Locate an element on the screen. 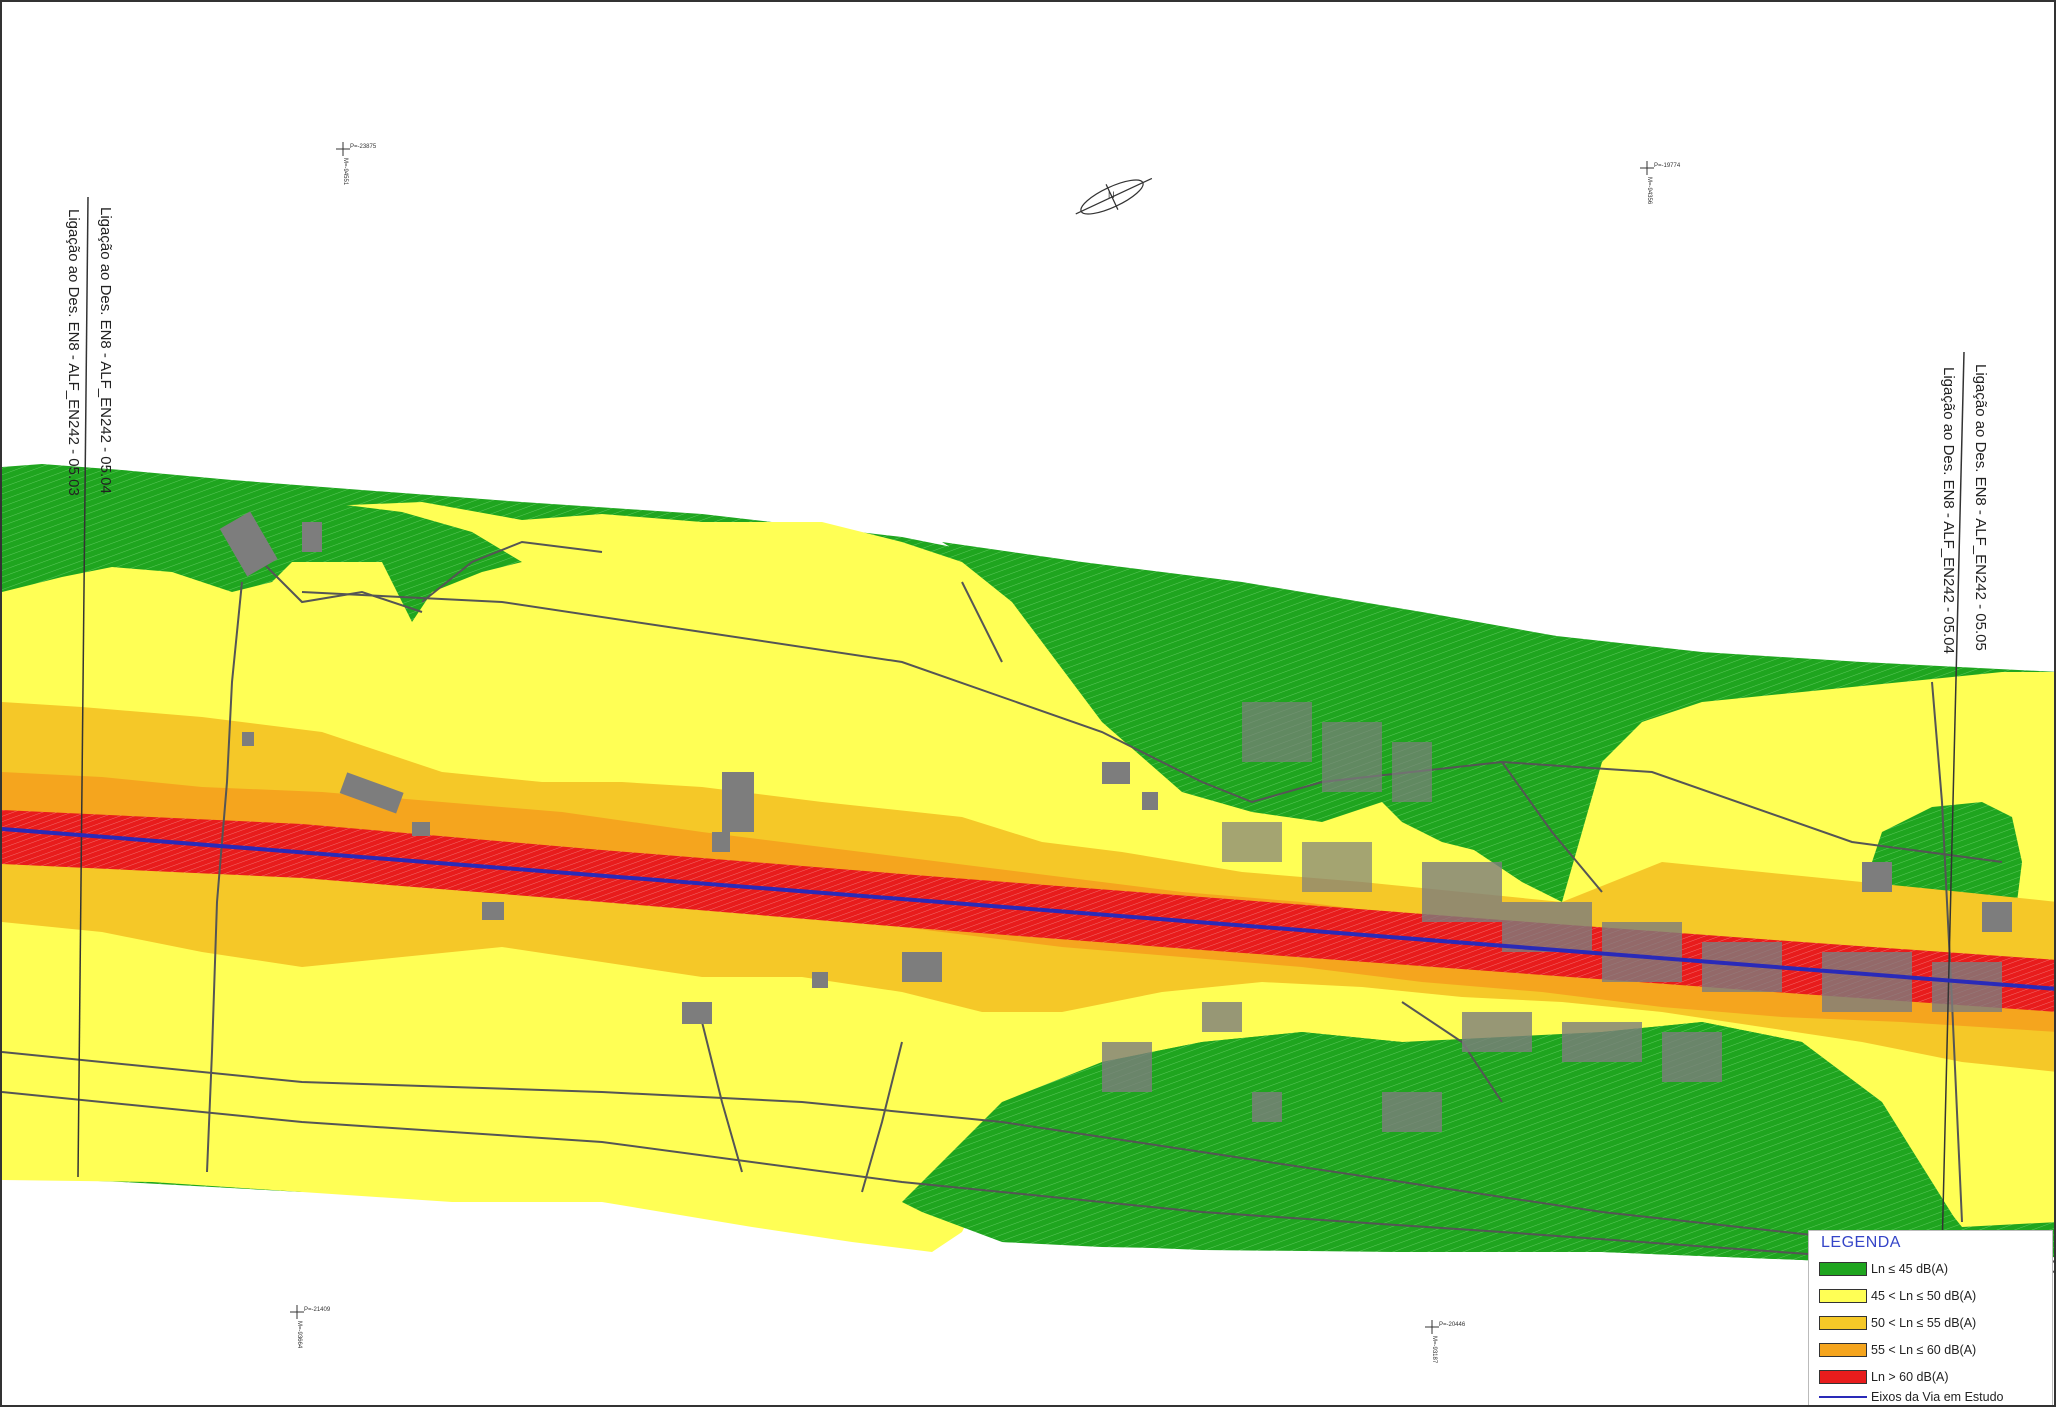 This screenshot has width=2056, height=1407. north-arrow-label: N is located at coordinates (1111, 195).